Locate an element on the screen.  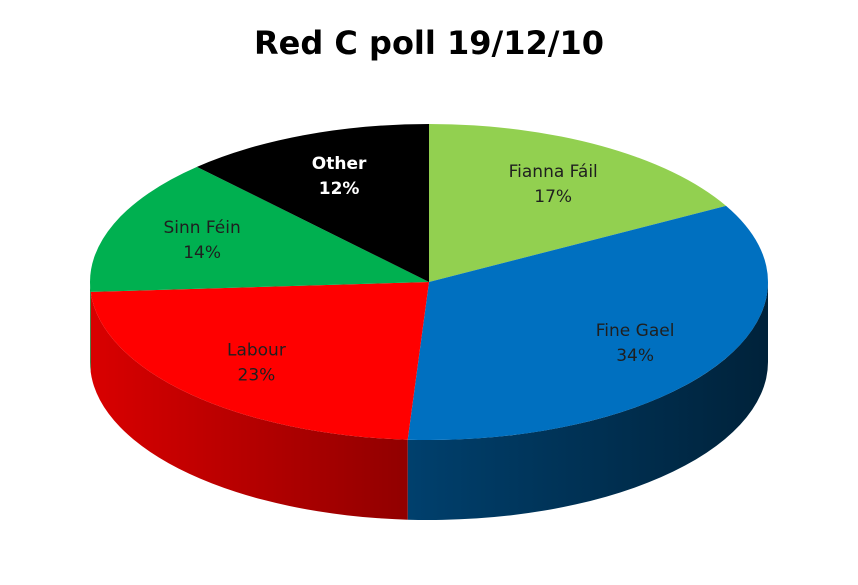
value-label: 17% is located at coordinates (553, 197).